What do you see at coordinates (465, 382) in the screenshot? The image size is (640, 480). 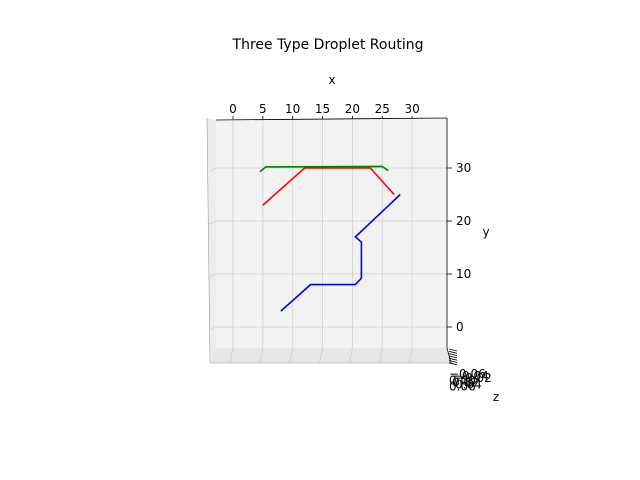 I see `z-tick-label: 0.02` at bounding box center [465, 382].